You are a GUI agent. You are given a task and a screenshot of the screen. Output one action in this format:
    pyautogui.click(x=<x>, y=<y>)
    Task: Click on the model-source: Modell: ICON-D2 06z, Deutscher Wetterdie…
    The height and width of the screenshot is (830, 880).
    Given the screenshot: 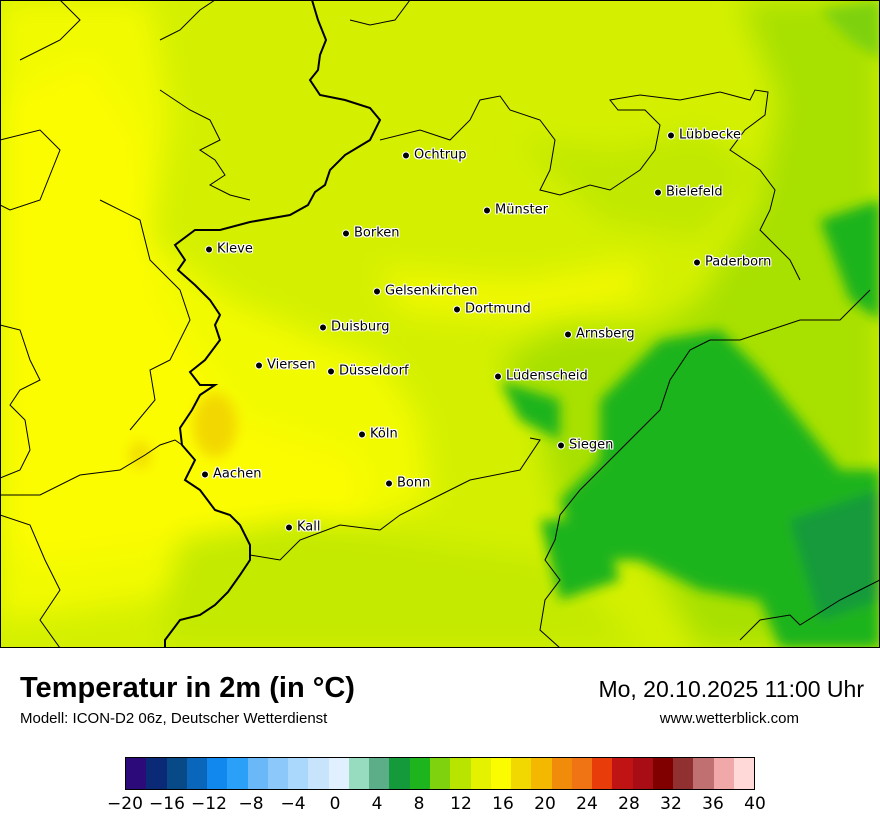 What is the action you would take?
    pyautogui.click(x=174, y=718)
    